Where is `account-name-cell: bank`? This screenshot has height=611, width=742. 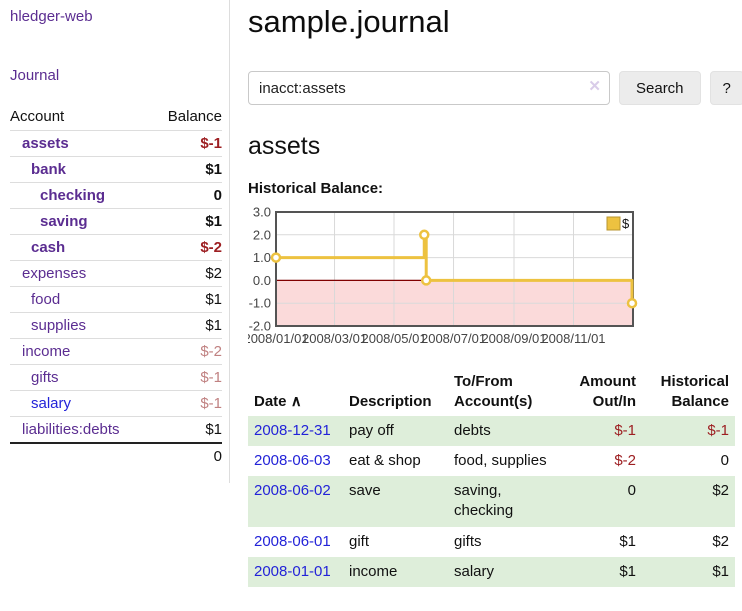
account-name-cell: bank is located at coordinates (81, 169).